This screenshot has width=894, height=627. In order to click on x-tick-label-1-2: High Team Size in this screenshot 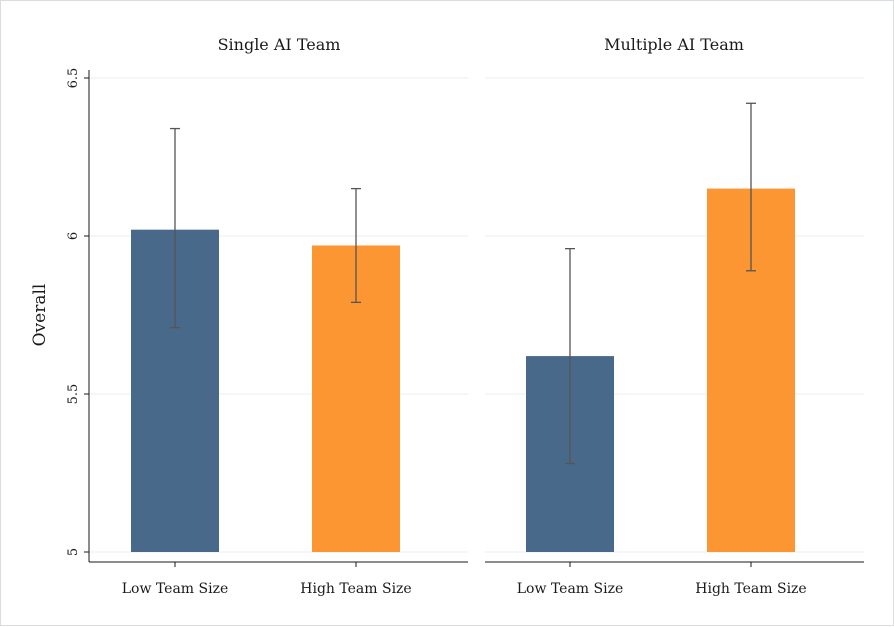, I will do `click(355, 589)`.